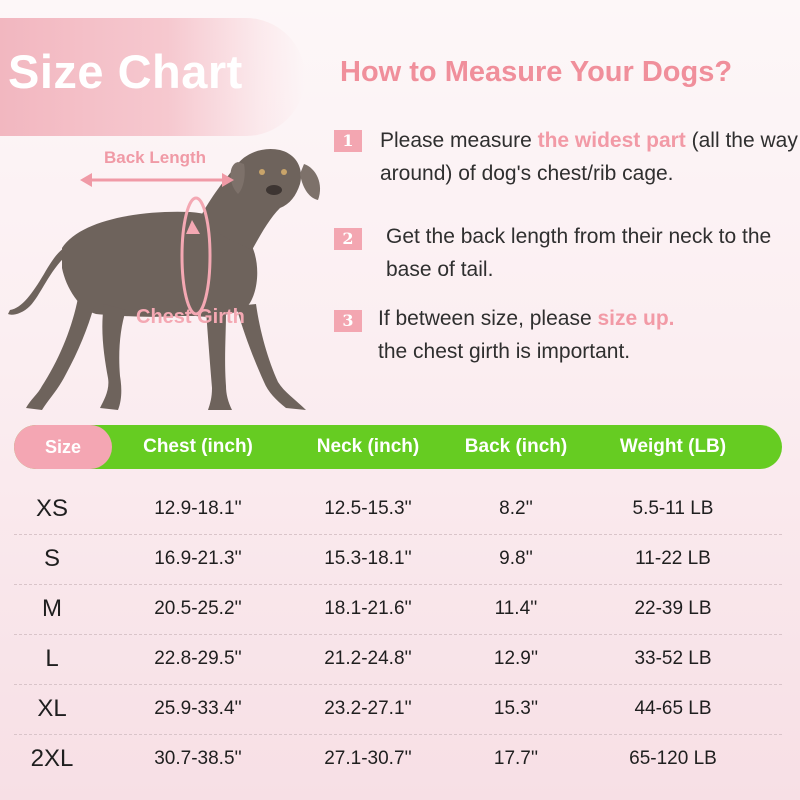 The height and width of the screenshot is (800, 800). What do you see at coordinates (198, 658) in the screenshot?
I see `chest-cell: 22.8-29.5''` at bounding box center [198, 658].